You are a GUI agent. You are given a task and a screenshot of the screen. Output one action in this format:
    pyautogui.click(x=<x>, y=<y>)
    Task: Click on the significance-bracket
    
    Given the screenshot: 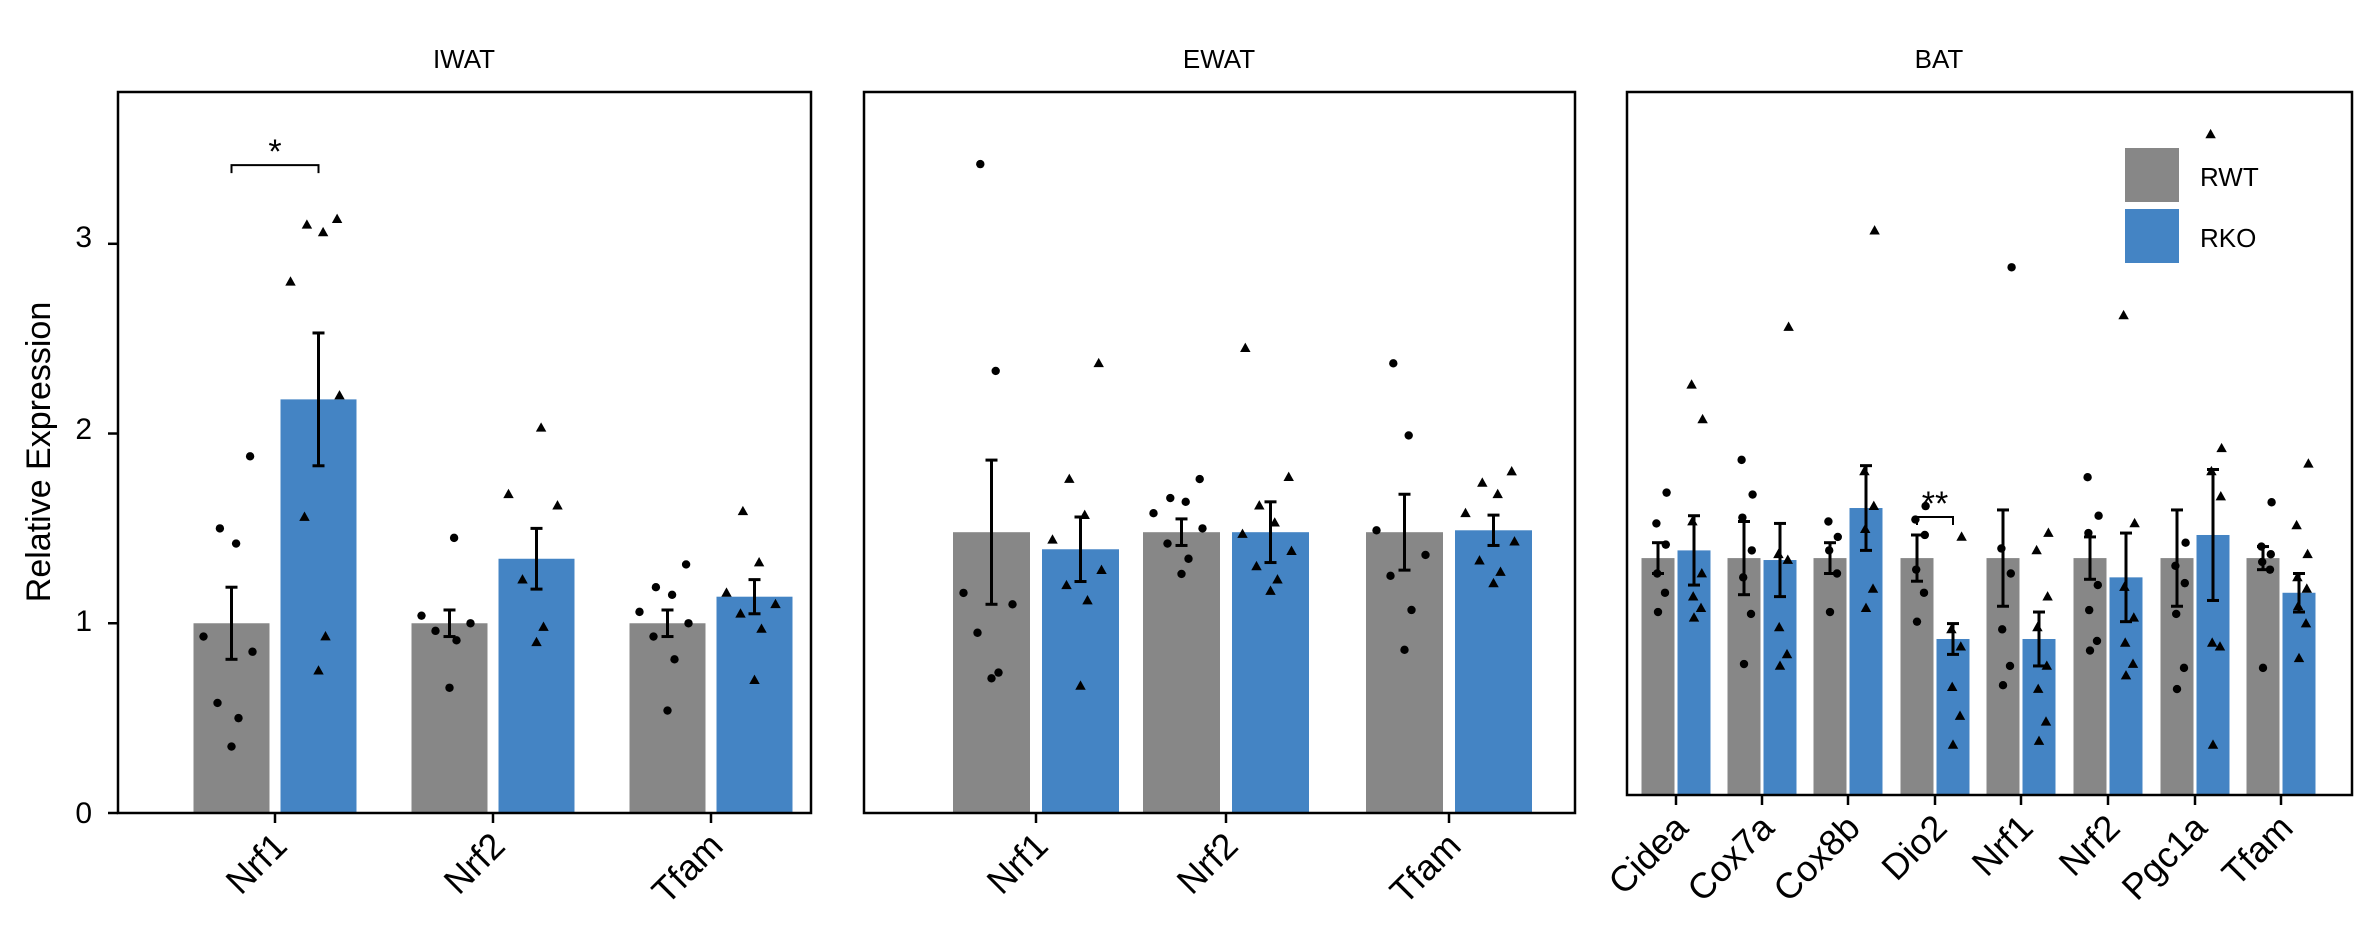 What is the action you would take?
    pyautogui.click(x=275, y=169)
    